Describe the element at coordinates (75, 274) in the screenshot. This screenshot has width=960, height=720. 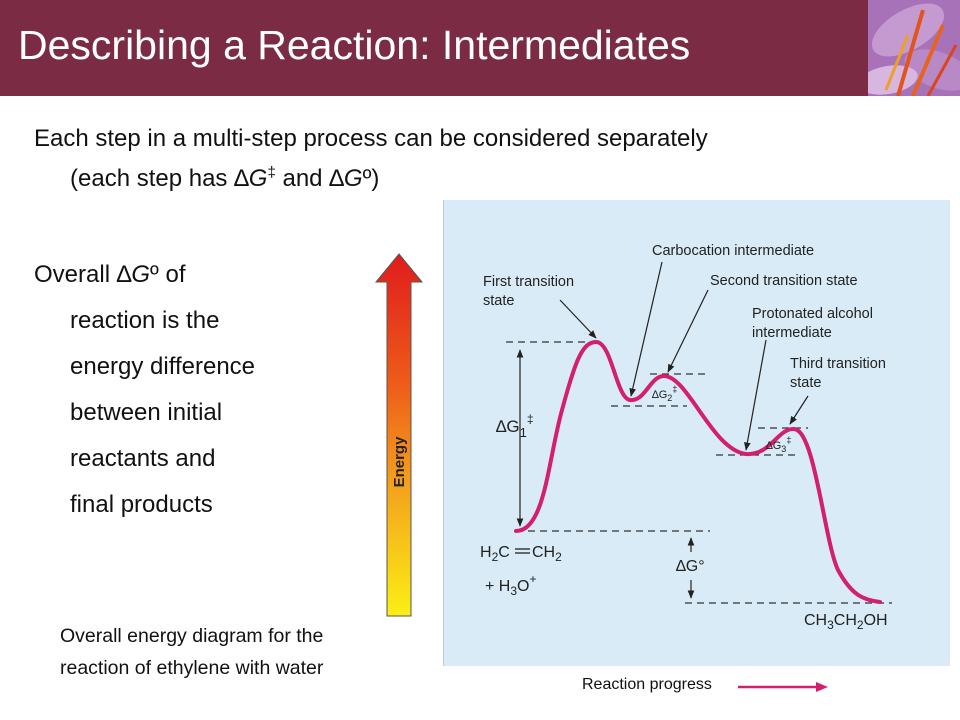
I see `bullet2-prefix: Overall` at that location.